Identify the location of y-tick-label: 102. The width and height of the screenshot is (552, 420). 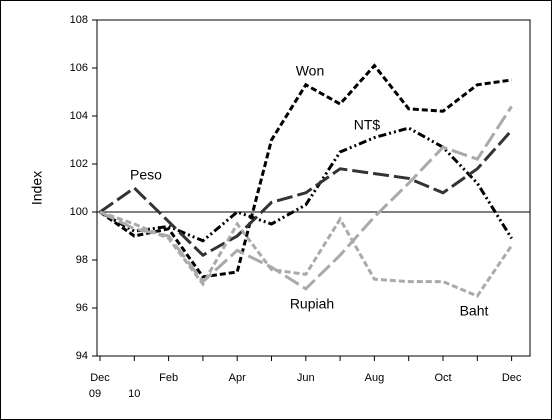
(79, 164).